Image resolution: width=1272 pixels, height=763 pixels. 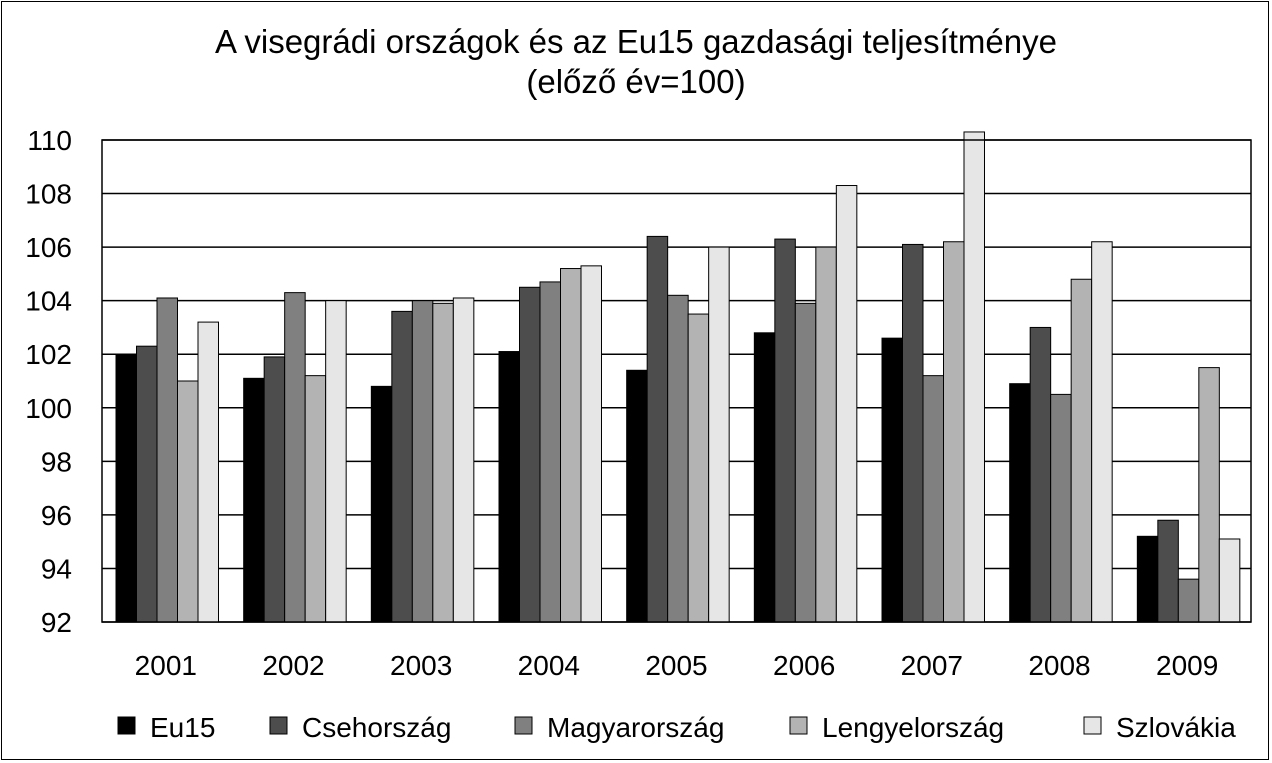 What do you see at coordinates (523, 725) in the screenshot?
I see `legend-swatch-magyarország` at bounding box center [523, 725].